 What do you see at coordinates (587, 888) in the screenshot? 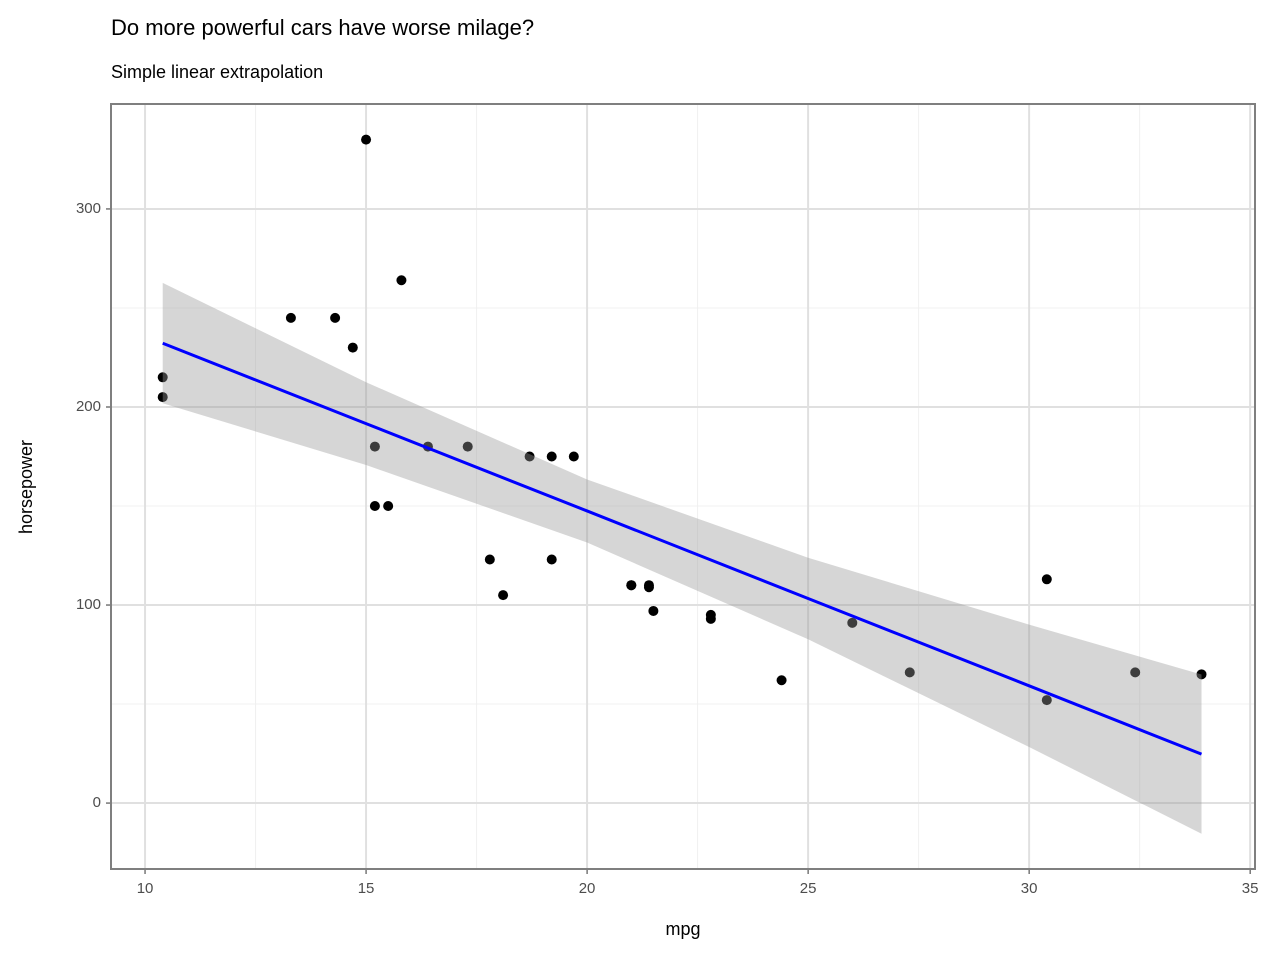
I see `x-tick-label: 20` at bounding box center [587, 888].